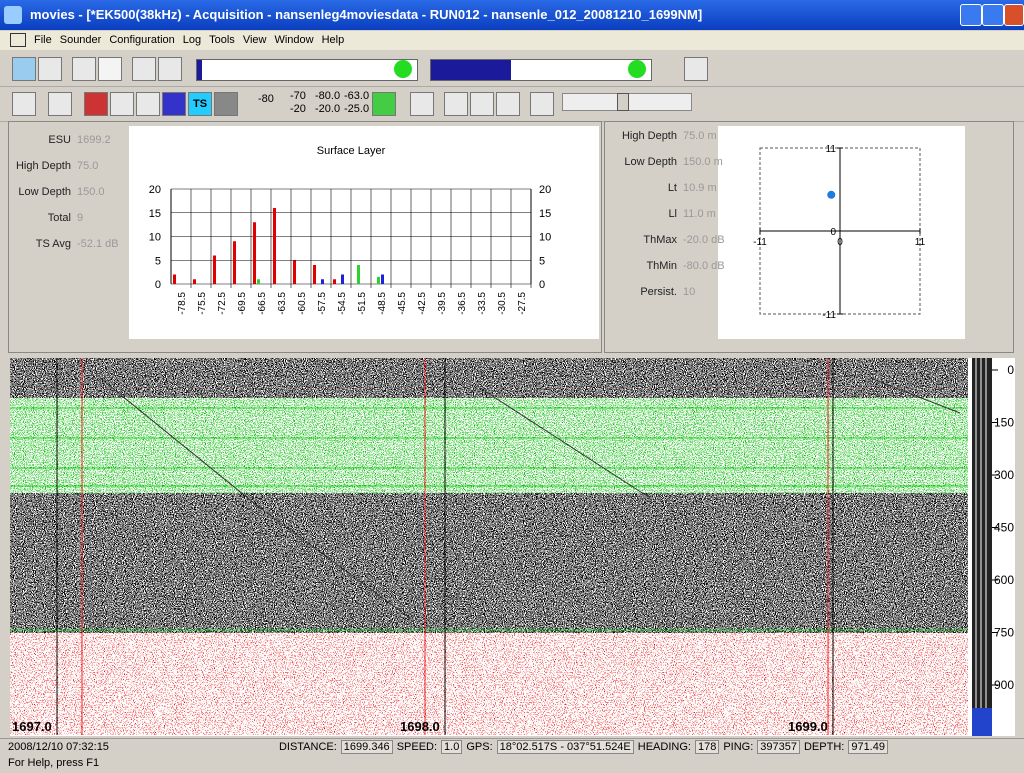 This screenshot has width=1024, height=773. I want to click on field-label: Persist., so click(658, 292).